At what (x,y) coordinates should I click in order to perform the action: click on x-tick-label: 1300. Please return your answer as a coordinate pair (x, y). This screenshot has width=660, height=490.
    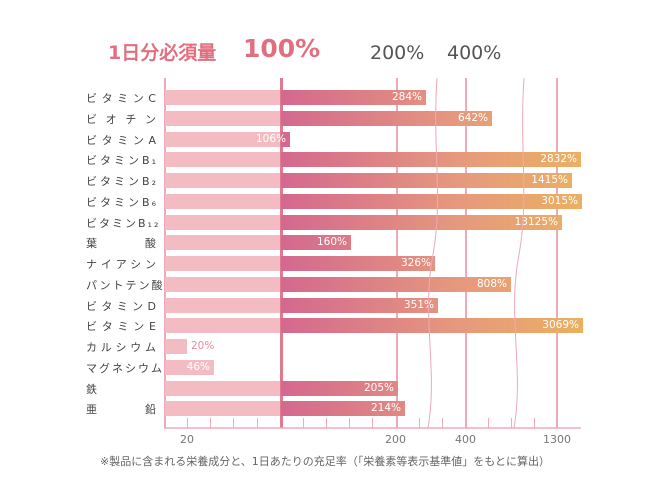
    Looking at the image, I should click on (557, 439).